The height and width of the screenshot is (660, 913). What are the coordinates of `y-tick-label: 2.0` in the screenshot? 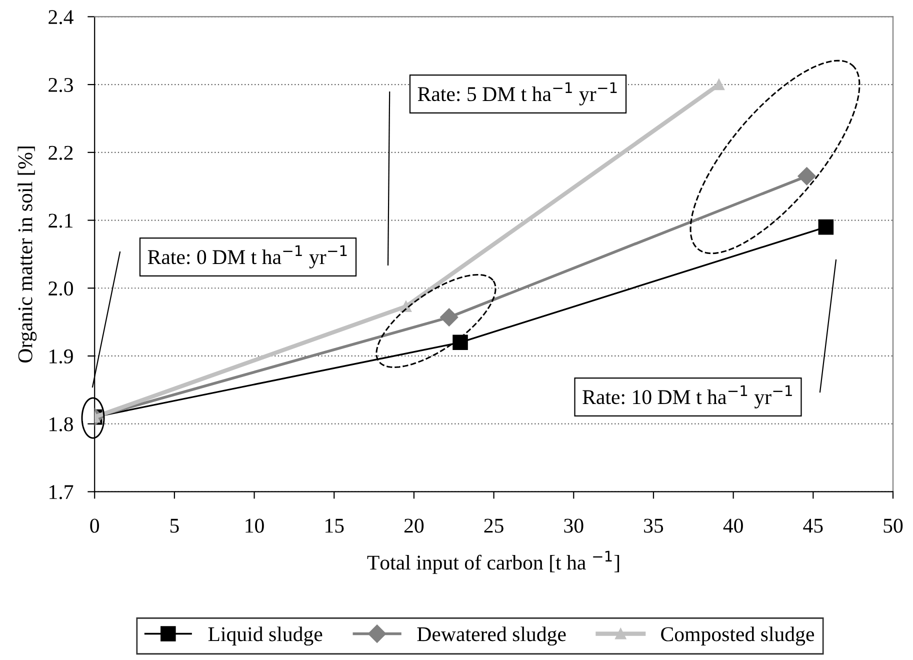 It's located at (60, 289).